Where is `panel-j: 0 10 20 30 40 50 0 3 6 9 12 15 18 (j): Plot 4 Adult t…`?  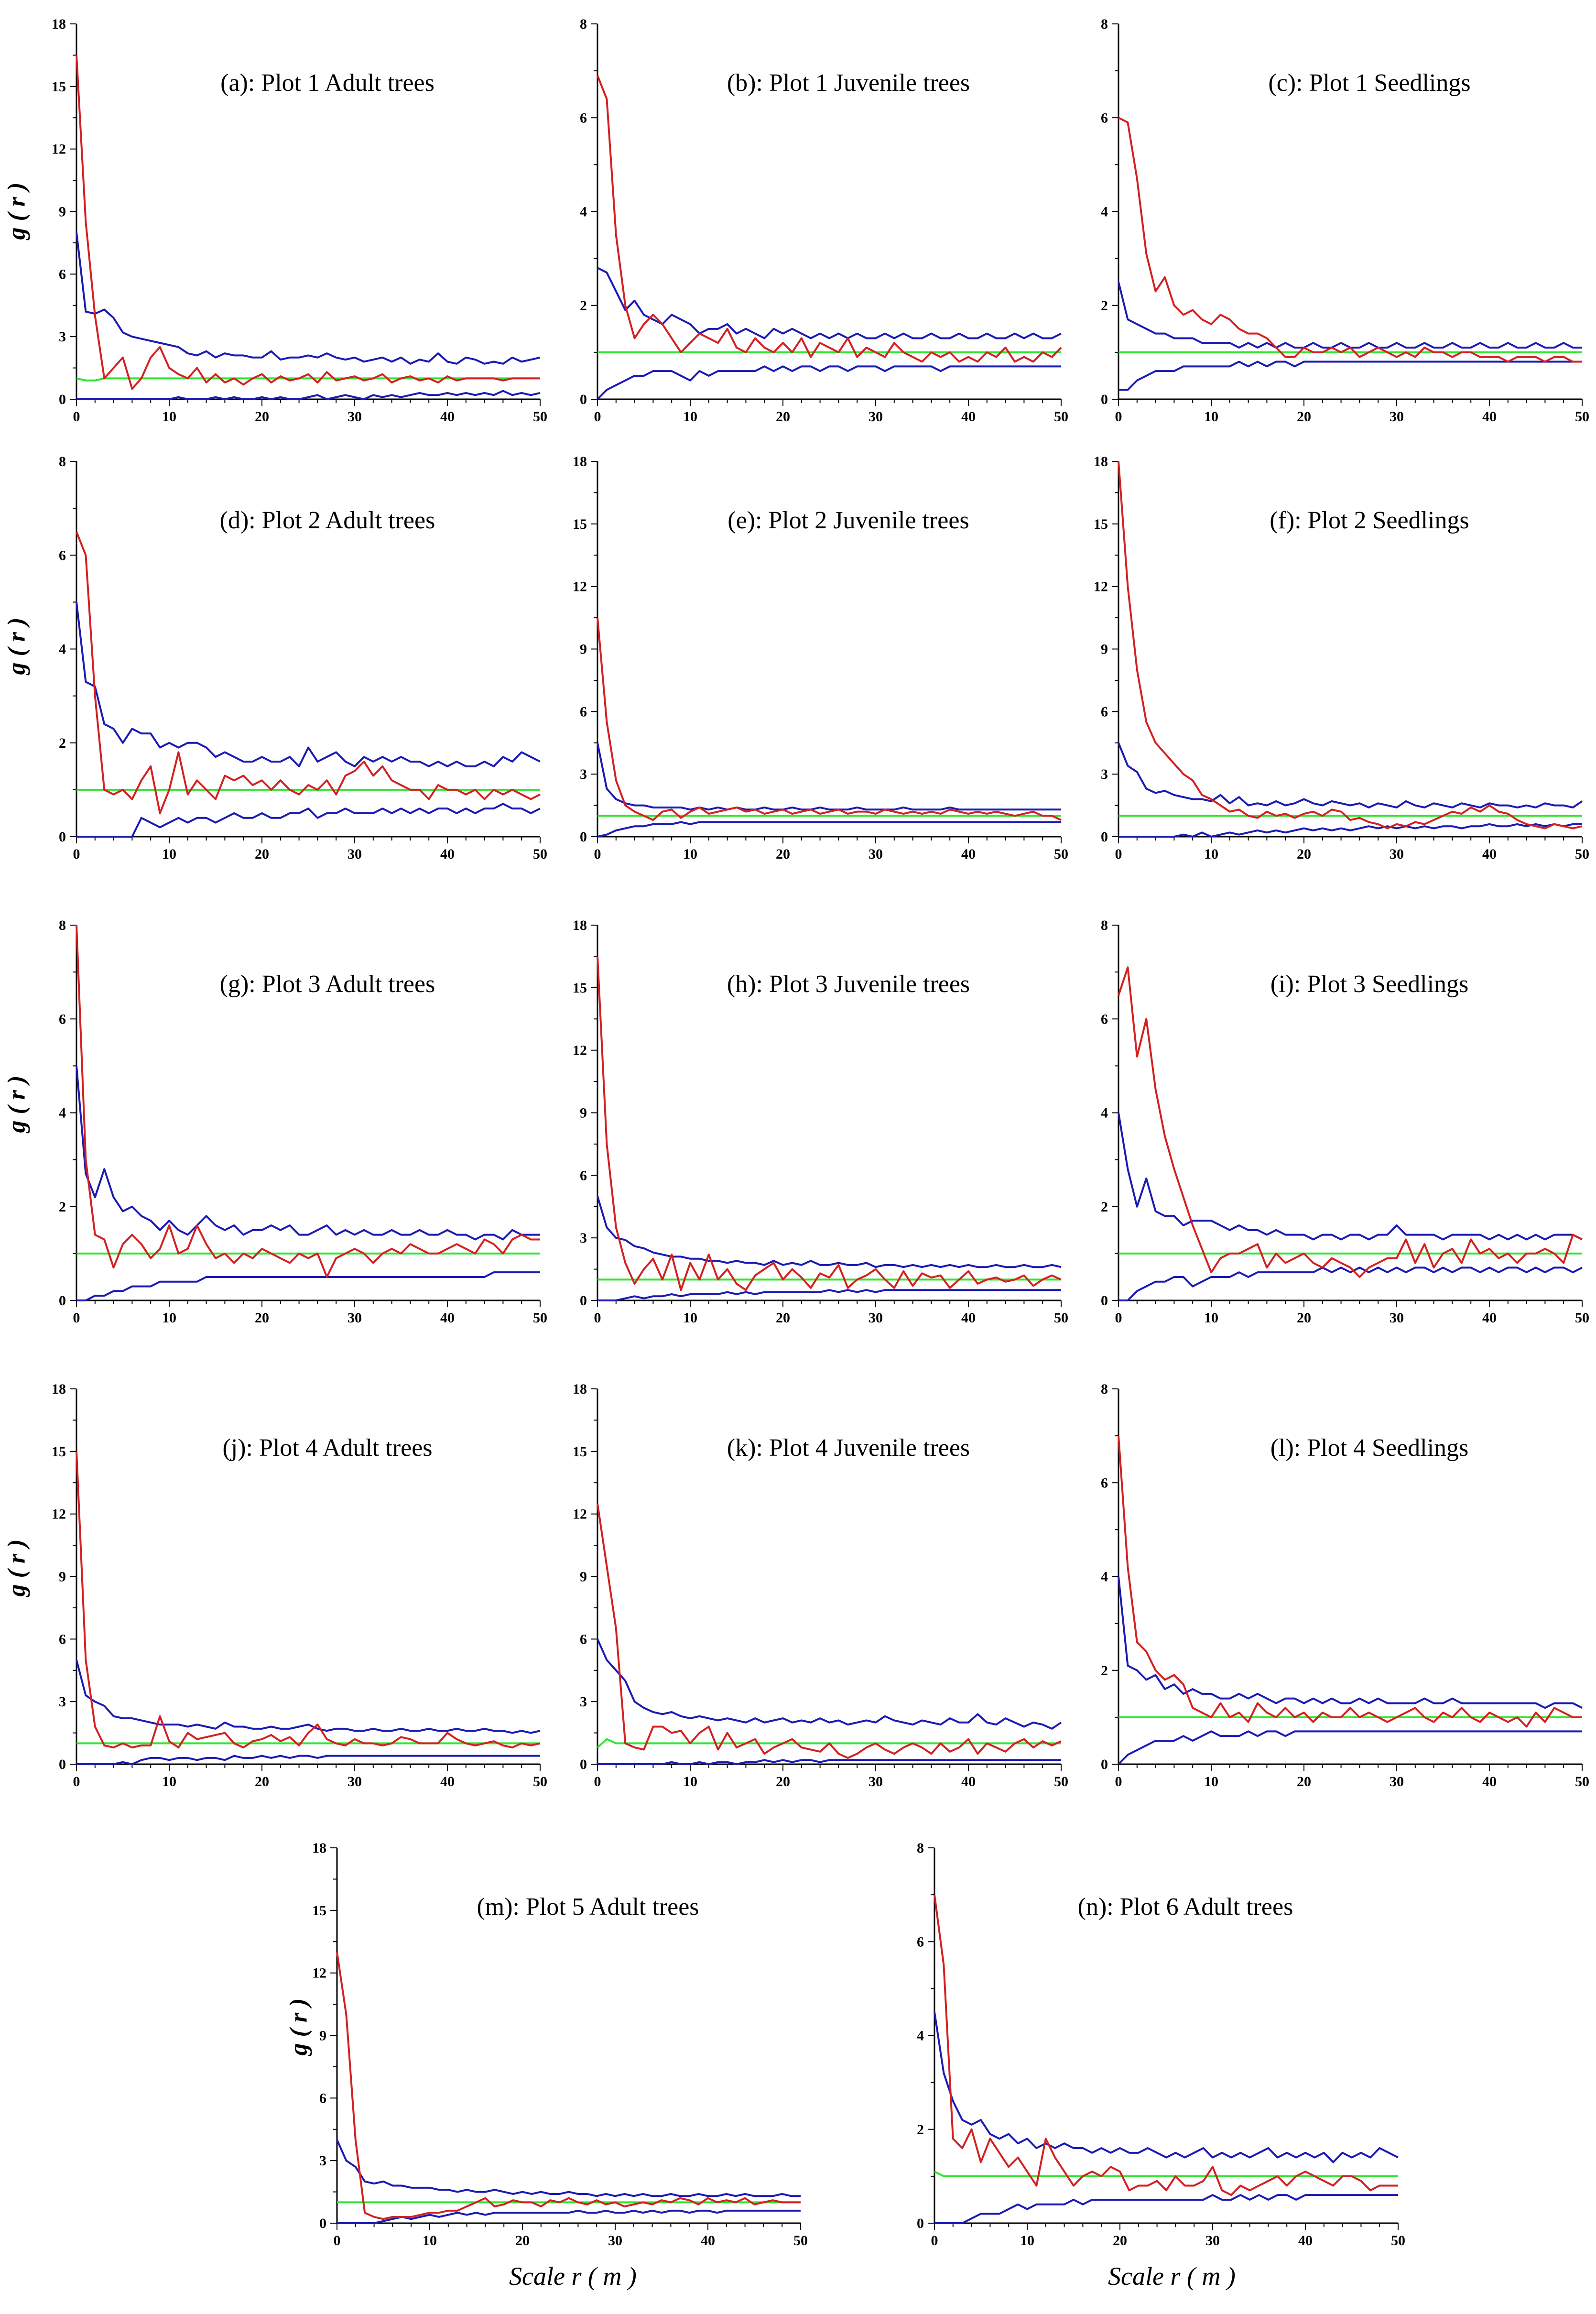 panel-j: 0 10 20 30 40 50 0 3 6 9 12 15 18 (j): Plot 4 Adult t… is located at coordinates (299, 1585).